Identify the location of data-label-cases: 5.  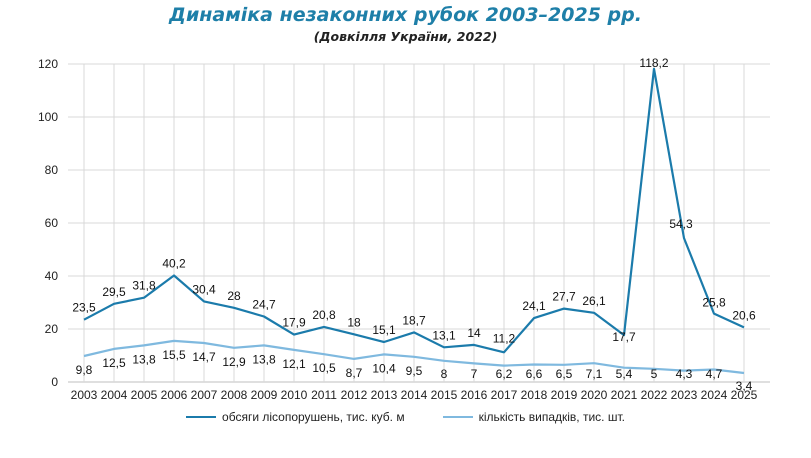
(654, 374).